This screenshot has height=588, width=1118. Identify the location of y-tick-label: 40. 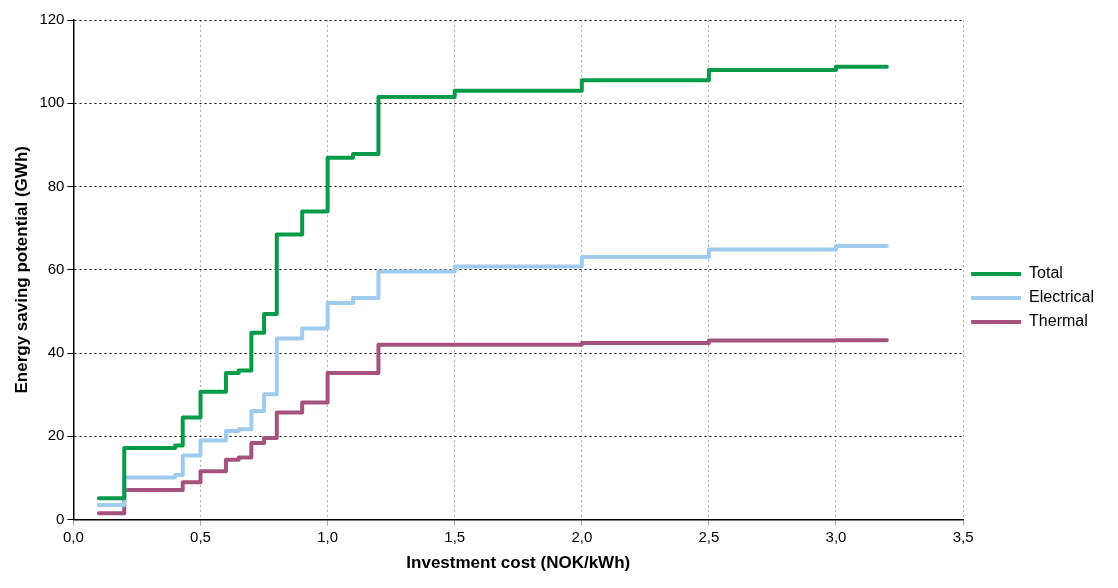
(56, 352).